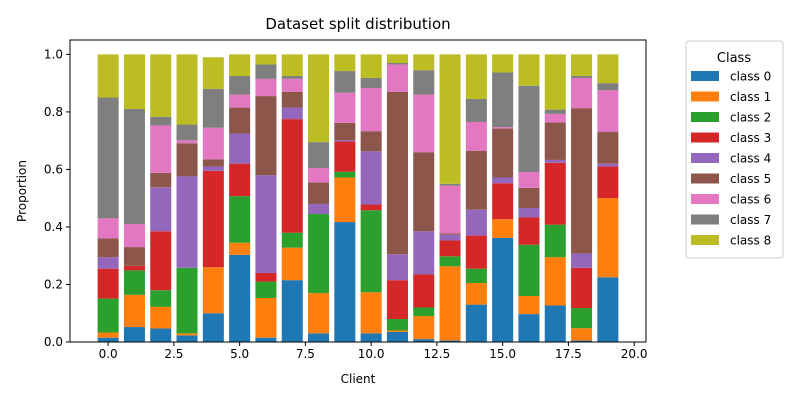  I want to click on y-tick-label: 0.8, so click(53, 112).